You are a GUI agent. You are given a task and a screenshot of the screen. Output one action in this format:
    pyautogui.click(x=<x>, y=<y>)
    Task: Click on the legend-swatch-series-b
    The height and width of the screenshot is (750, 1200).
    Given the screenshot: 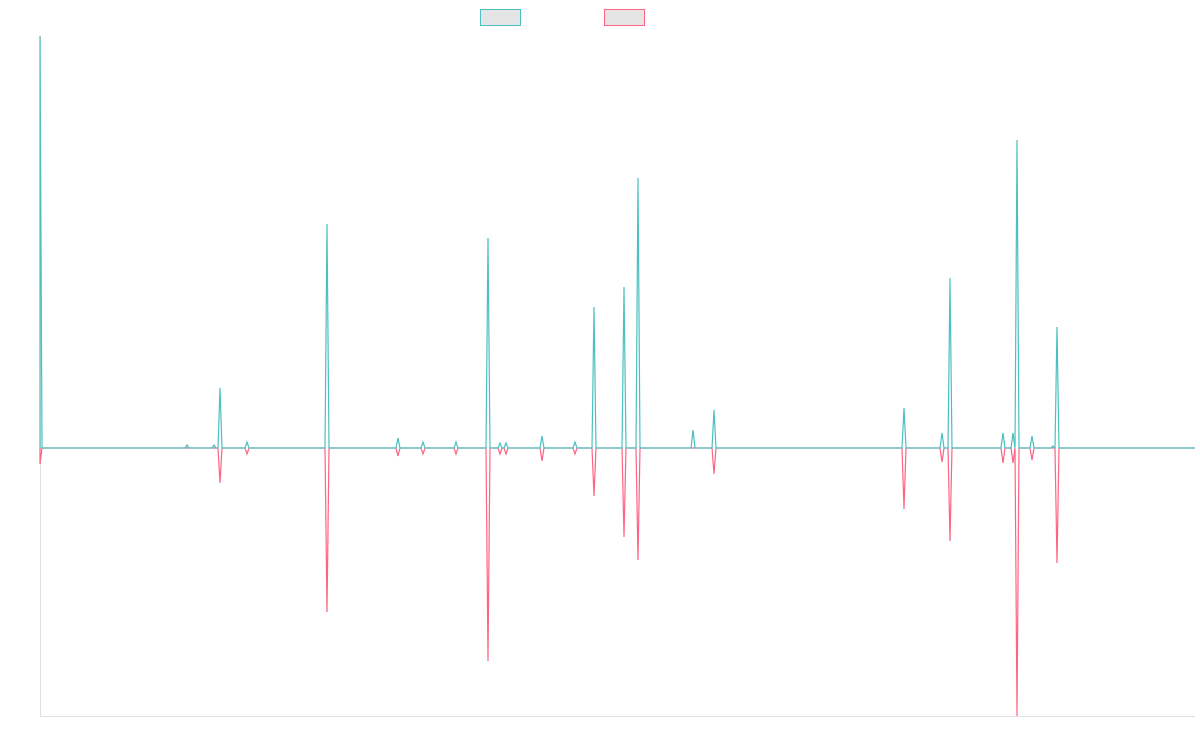 What is the action you would take?
    pyautogui.click(x=624, y=17)
    